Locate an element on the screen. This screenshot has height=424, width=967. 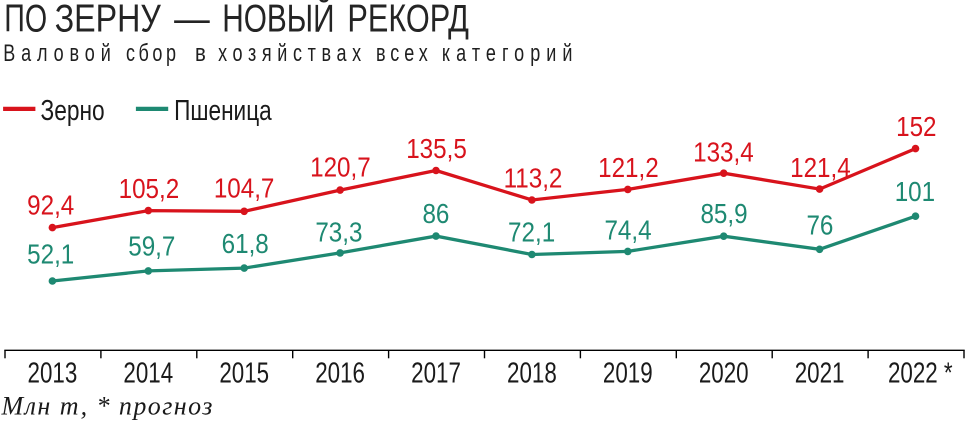
svg-text: 52,1 is located at coordinates (50, 254).